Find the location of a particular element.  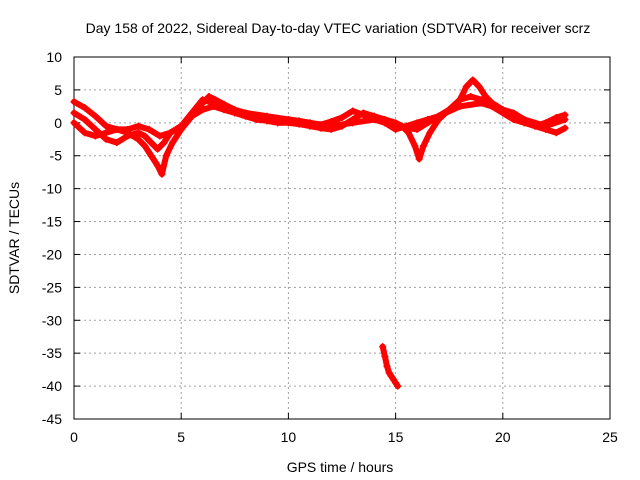

y-tick-label: -10 is located at coordinates (52, 189).